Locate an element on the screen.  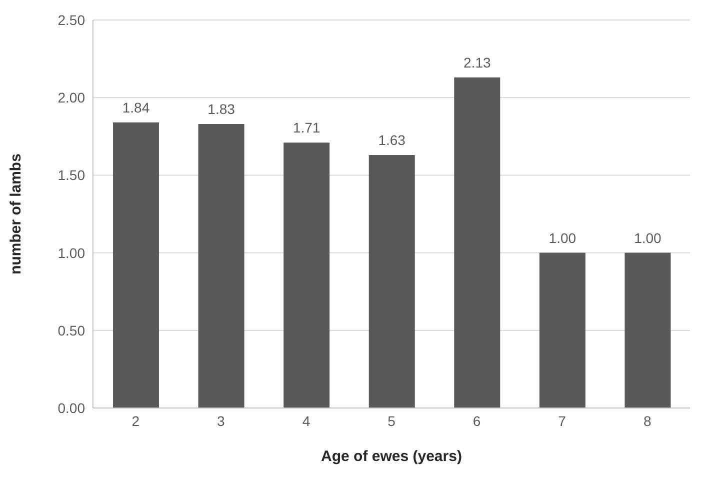
x-tick-label: 8 is located at coordinates (647, 420).